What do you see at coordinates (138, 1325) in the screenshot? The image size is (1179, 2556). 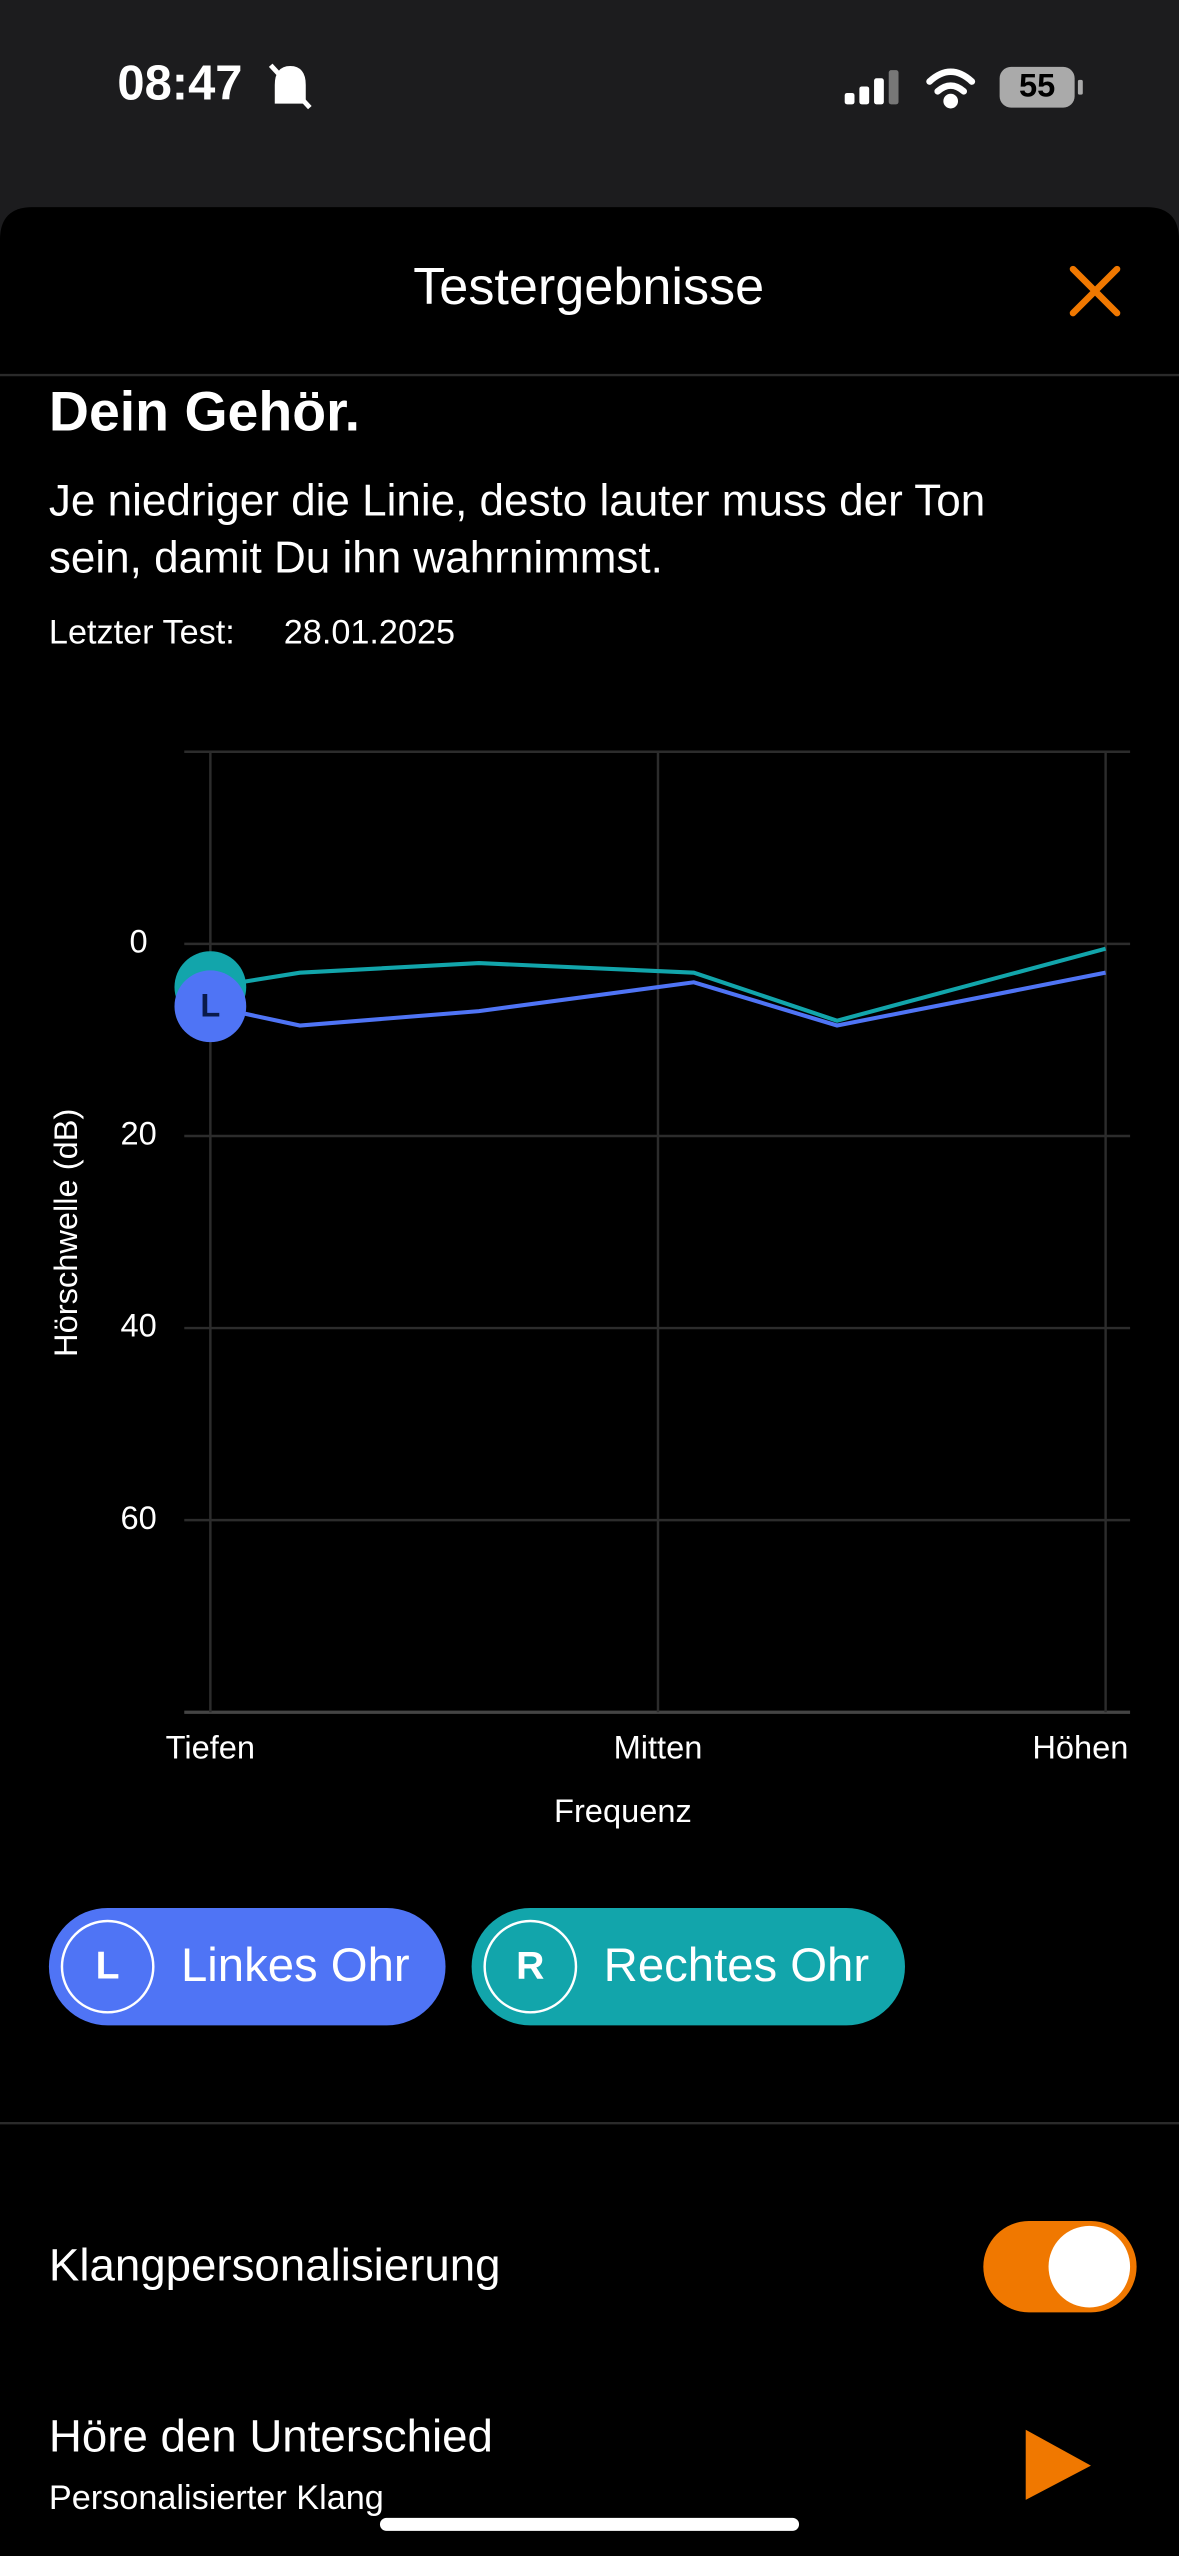 I see `y-tick-label: 40` at bounding box center [138, 1325].